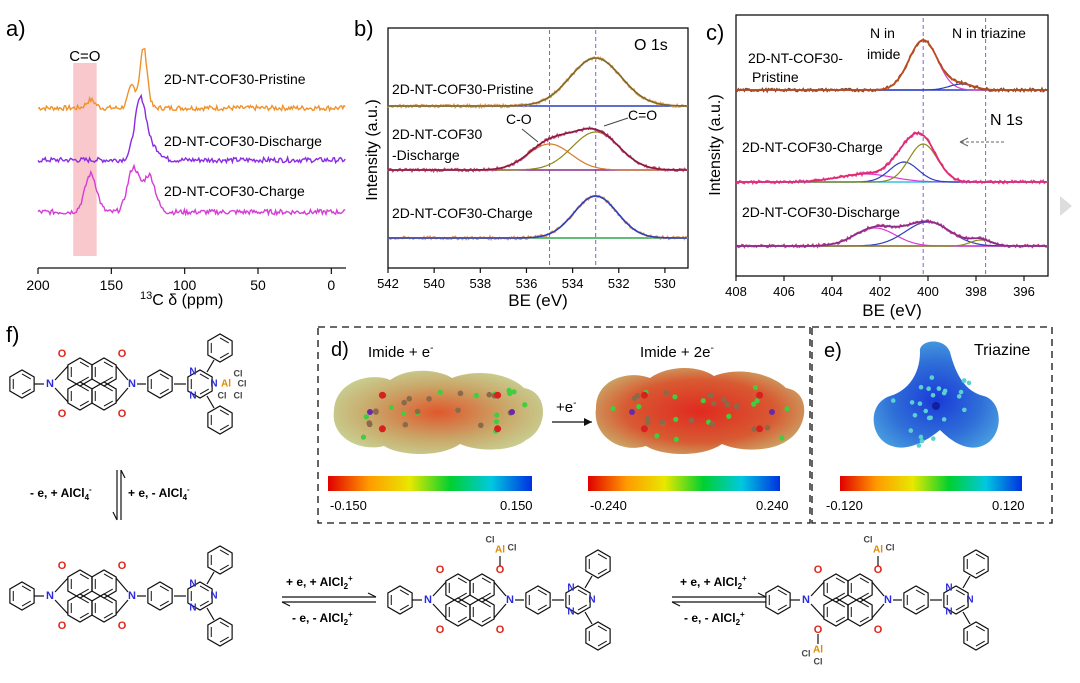  I want to click on panel-b-label: b), so click(364, 28).